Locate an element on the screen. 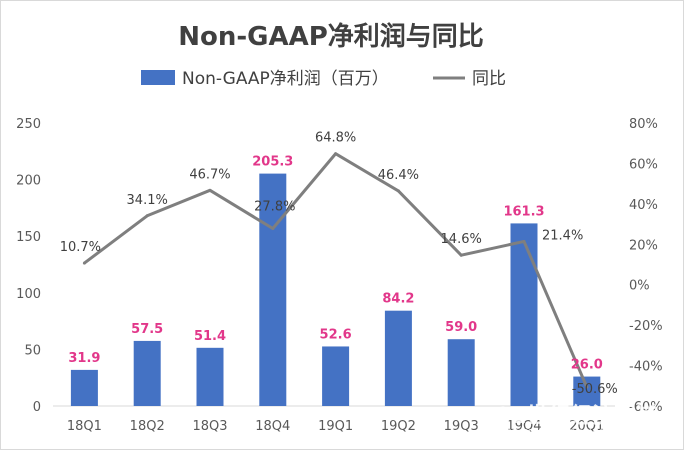  legend-line-label: 同比 is located at coordinates (489, 79).